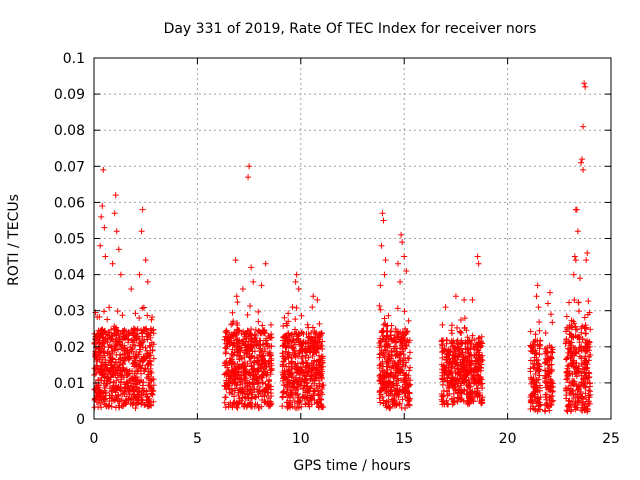 This screenshot has height=480, width=640. What do you see at coordinates (69, 384) in the screenshot?
I see `y-tick-label: 0.01` at bounding box center [69, 384].